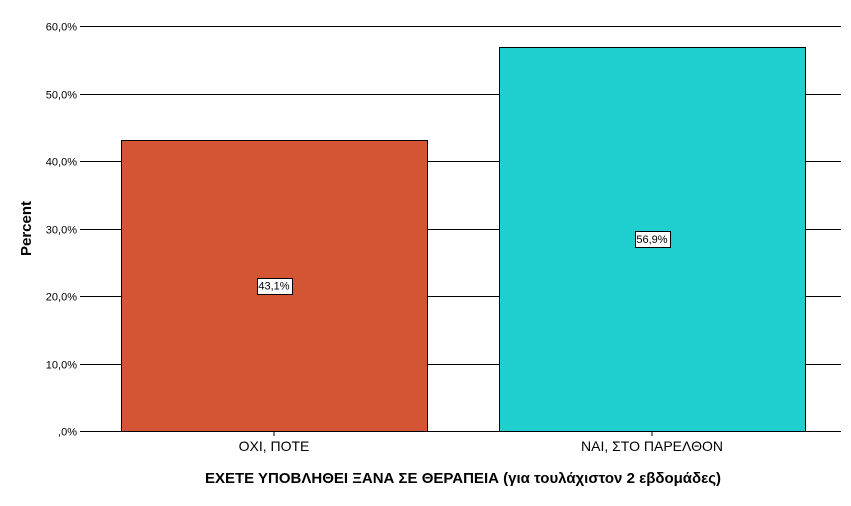  What do you see at coordinates (61, 28) in the screenshot?
I see `y-tick-label: 60,0%` at bounding box center [61, 28].